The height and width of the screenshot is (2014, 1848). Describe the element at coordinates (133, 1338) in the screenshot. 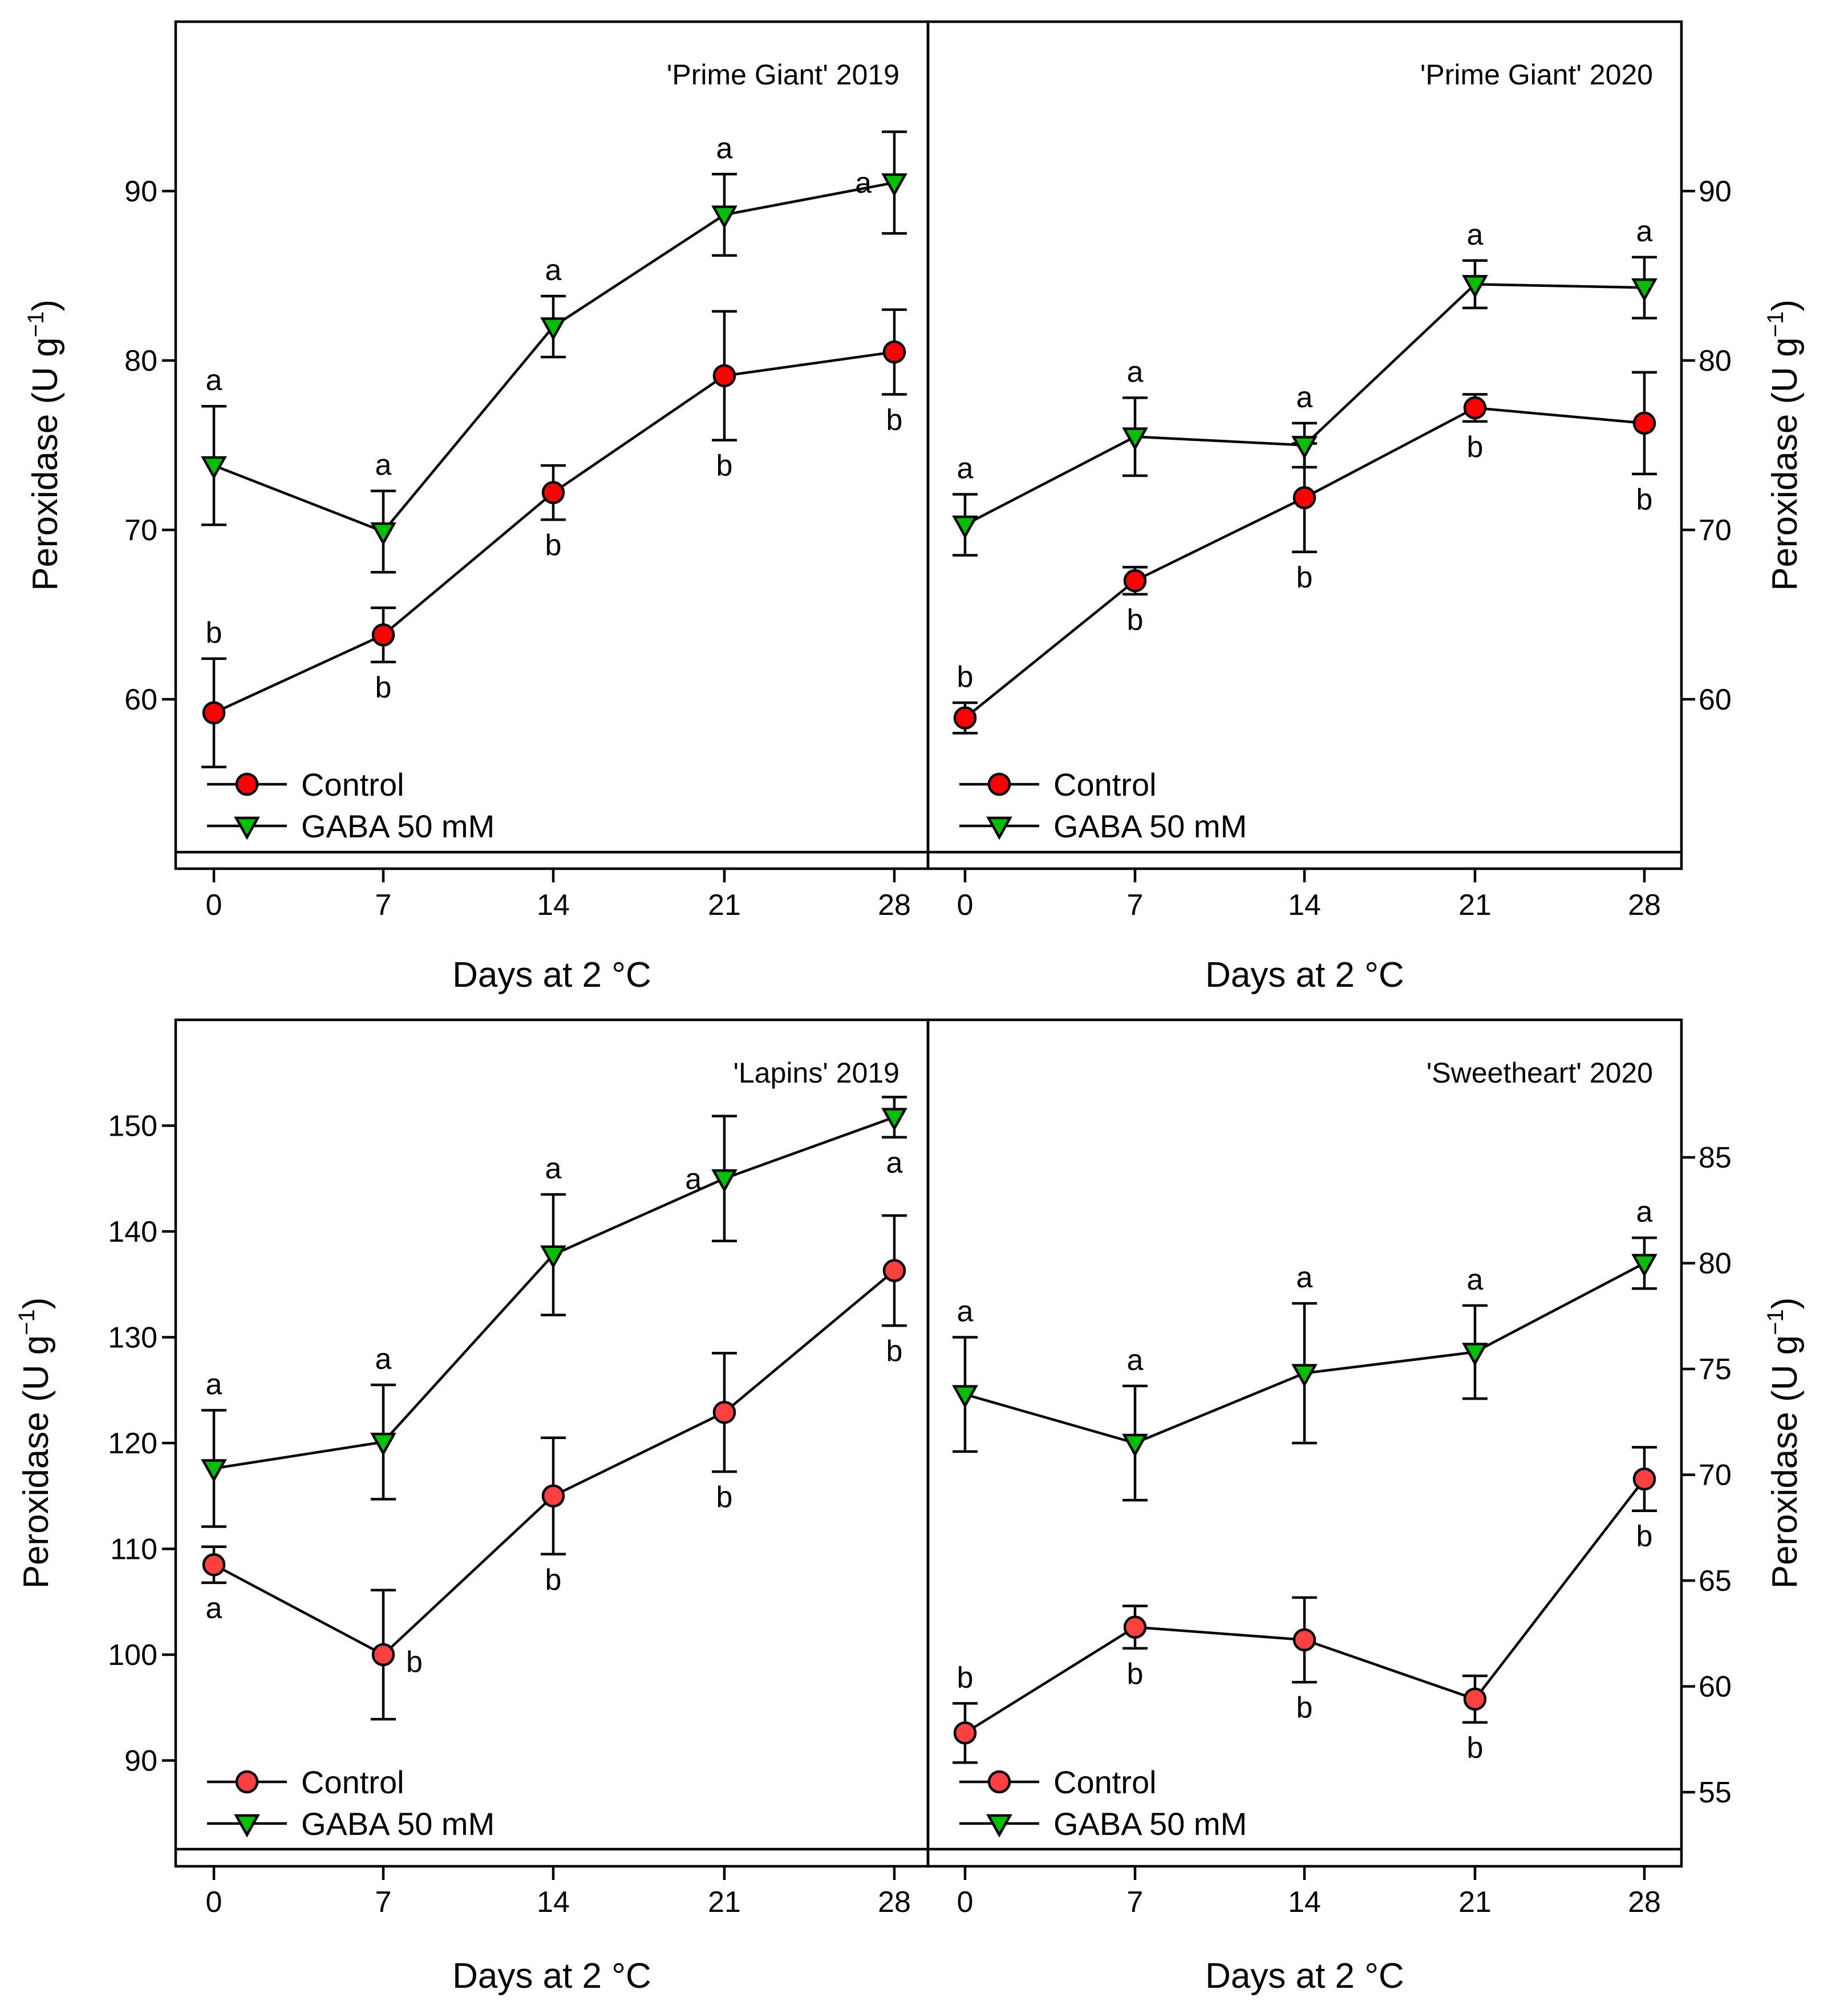

I see `y-tick-label: 130` at that location.